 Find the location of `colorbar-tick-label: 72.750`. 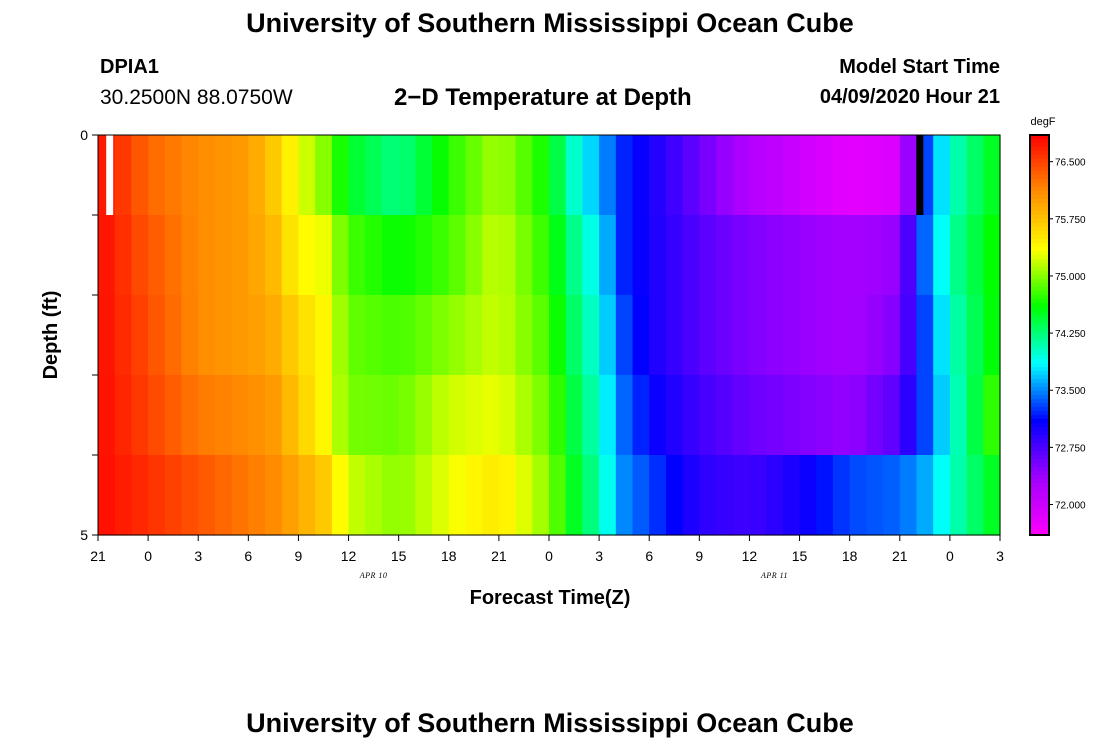

colorbar-tick-label: 72.750 is located at coordinates (1070, 448).